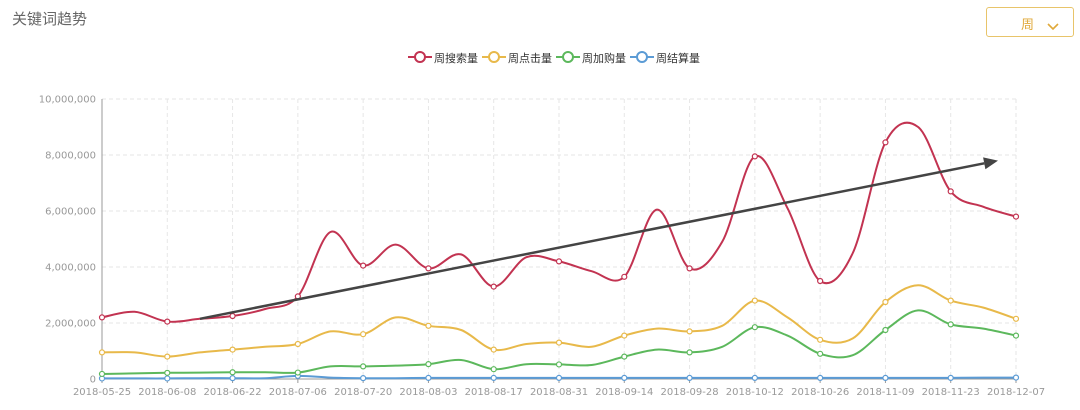  I want to click on y-tick-label: 6,000,000, so click(70, 212).